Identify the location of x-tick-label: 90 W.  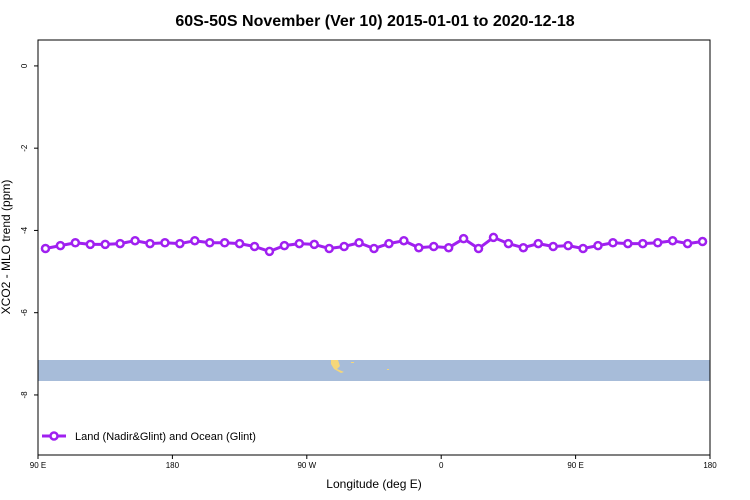
(306, 465).